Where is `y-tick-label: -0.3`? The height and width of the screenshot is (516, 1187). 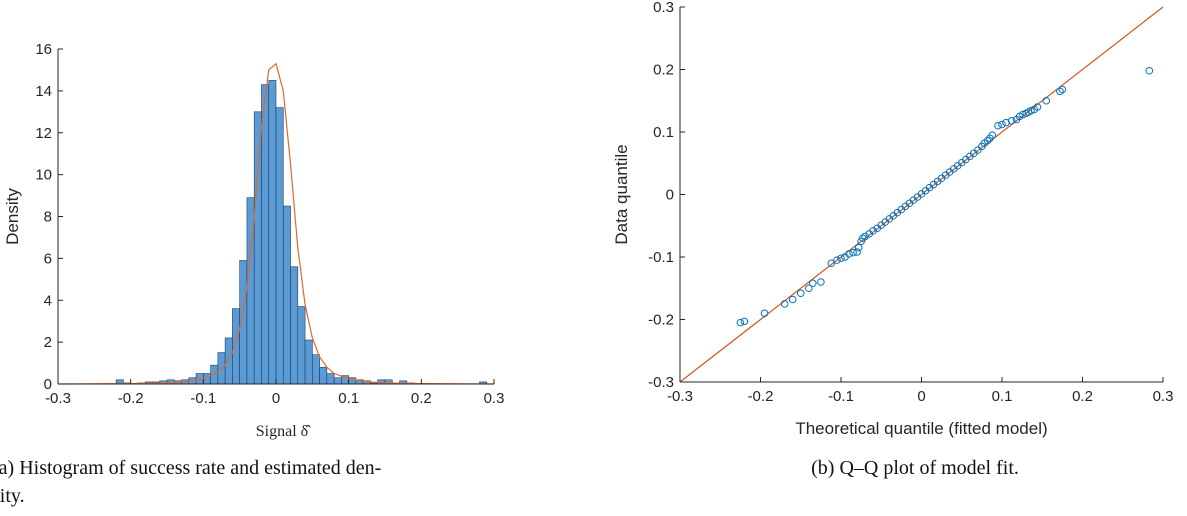 y-tick-label: -0.3 is located at coordinates (661, 382).